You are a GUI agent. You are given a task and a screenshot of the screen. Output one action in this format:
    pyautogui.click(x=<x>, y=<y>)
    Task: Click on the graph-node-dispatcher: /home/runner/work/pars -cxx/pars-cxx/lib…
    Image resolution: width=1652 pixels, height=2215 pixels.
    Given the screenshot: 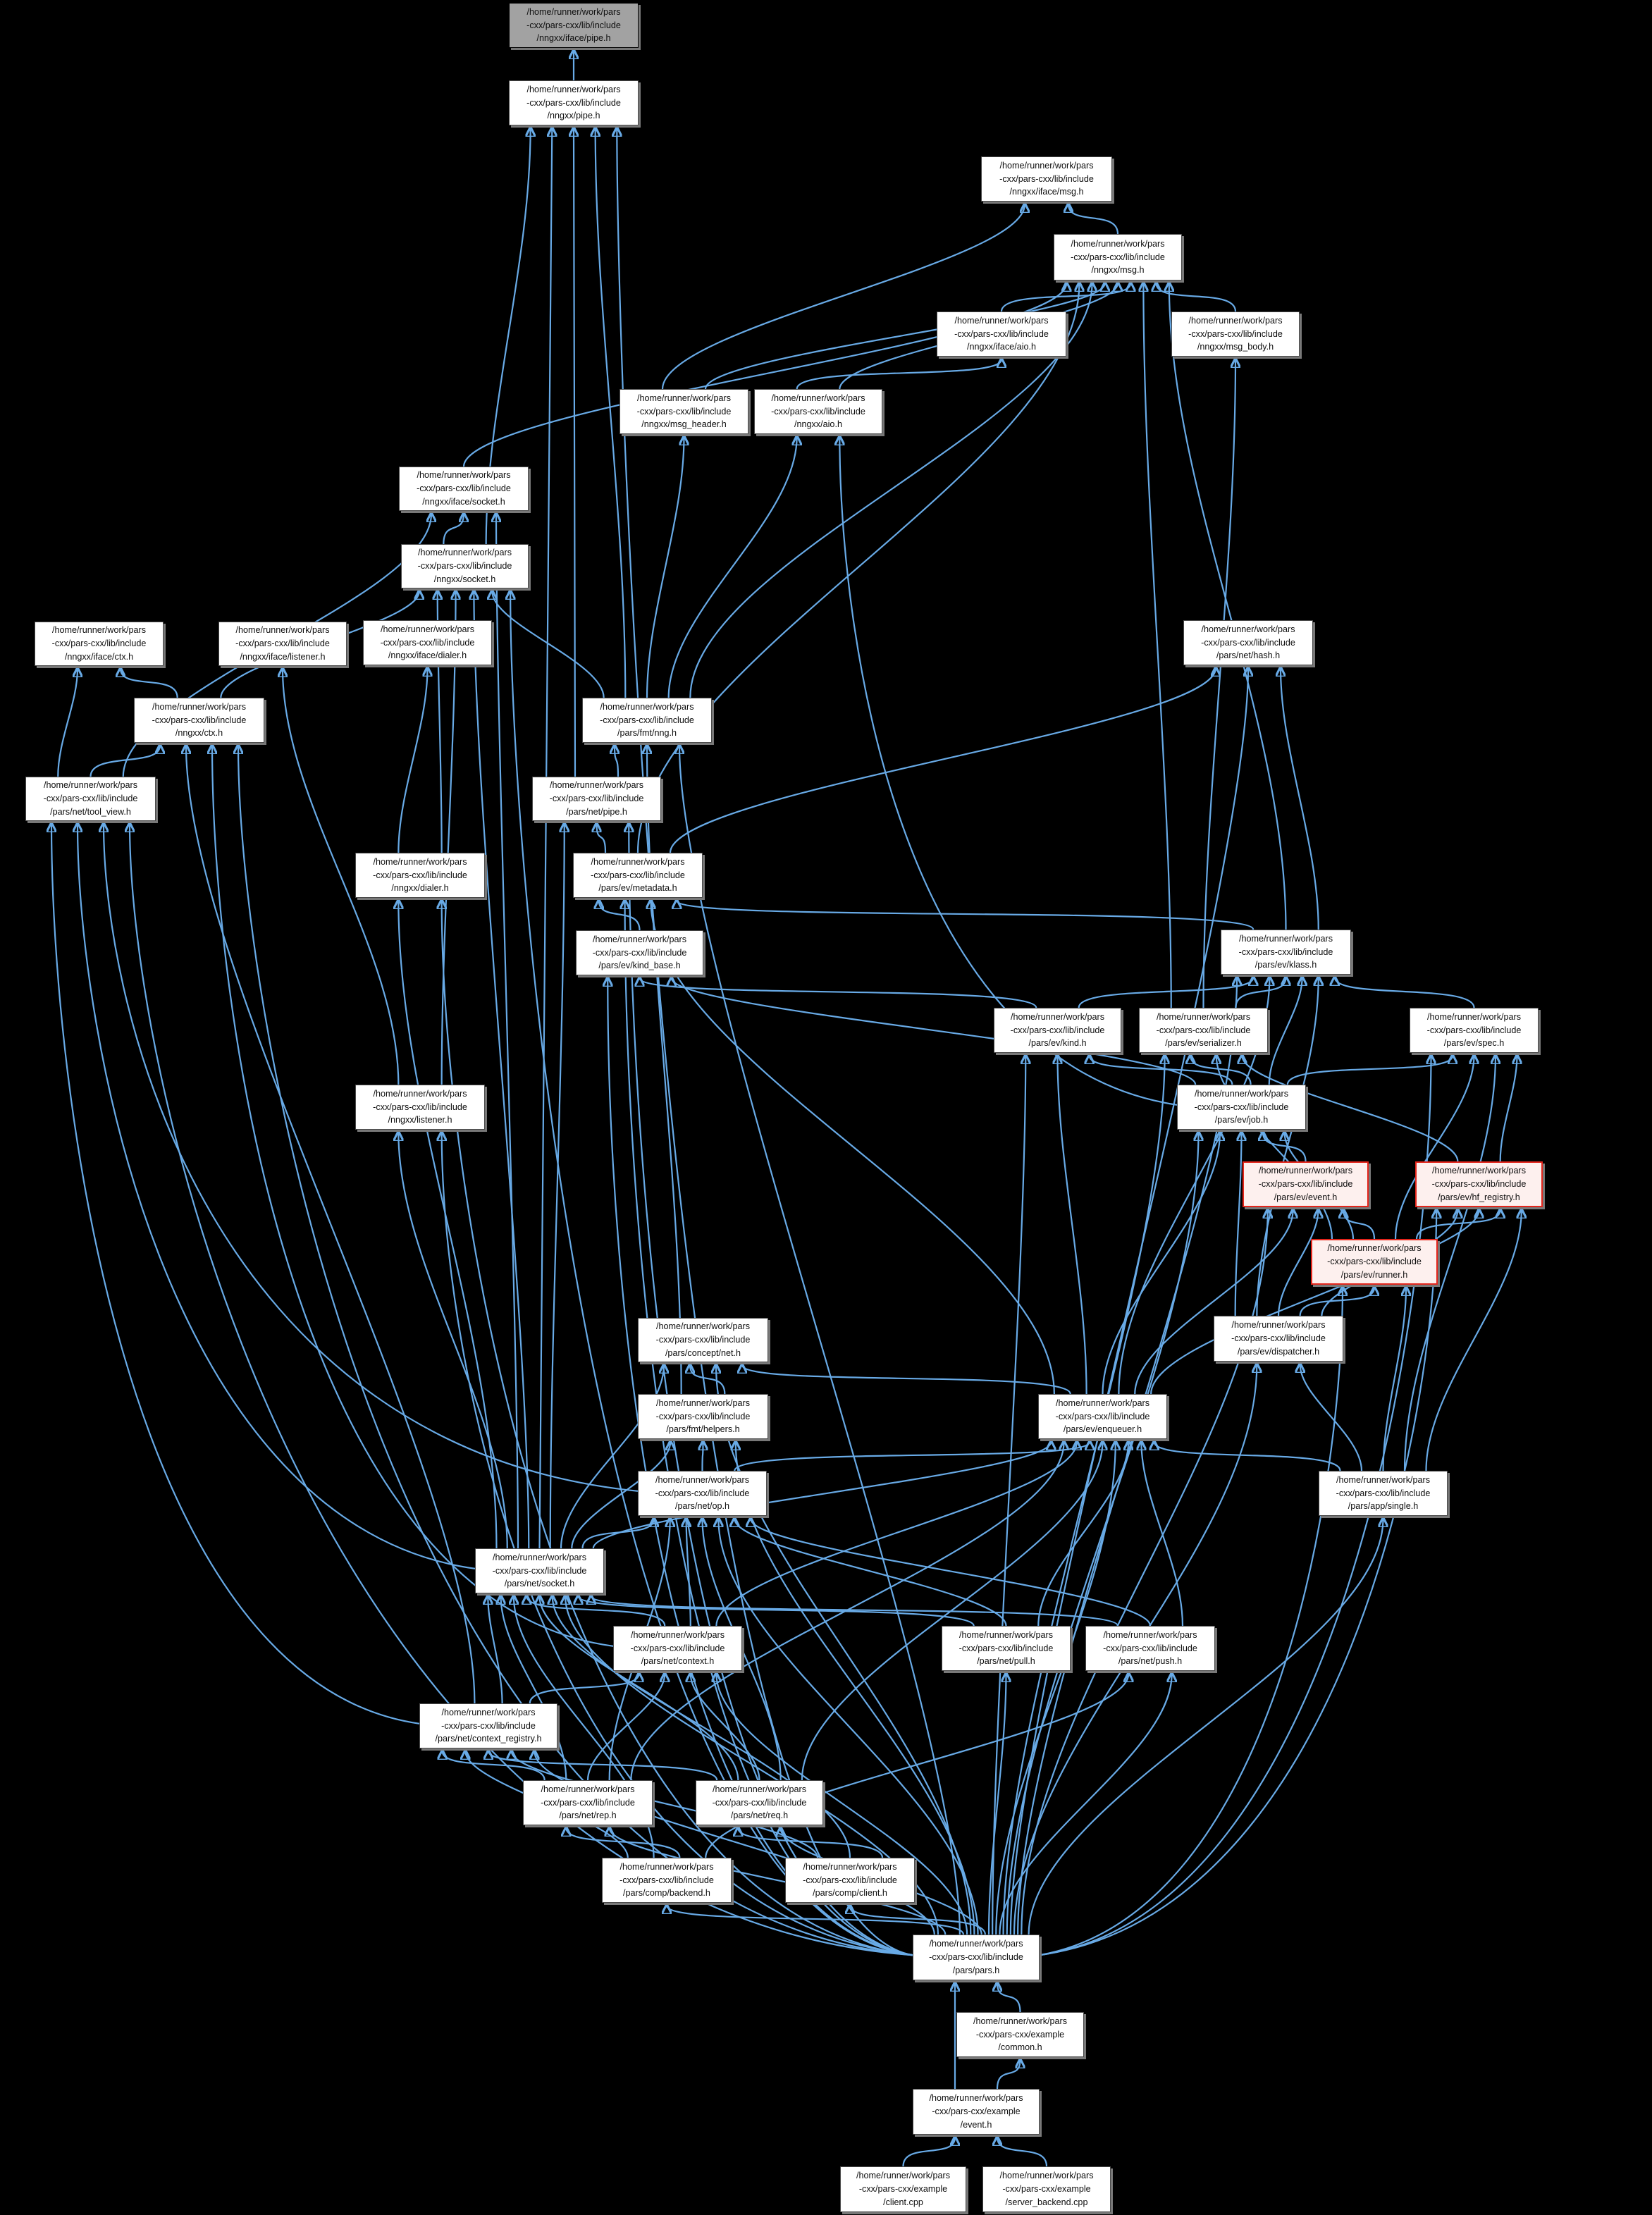 What is the action you would take?
    pyautogui.click(x=1278, y=1339)
    